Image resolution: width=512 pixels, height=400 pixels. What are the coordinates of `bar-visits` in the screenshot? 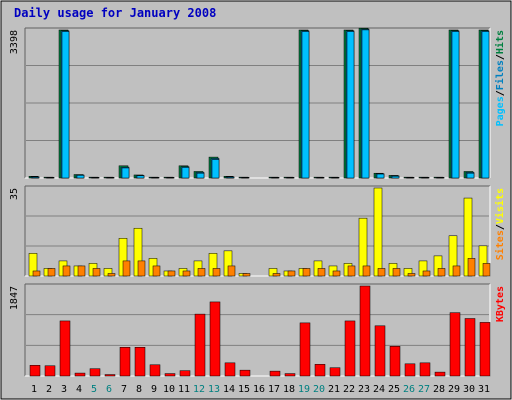 It's located at (378, 232).